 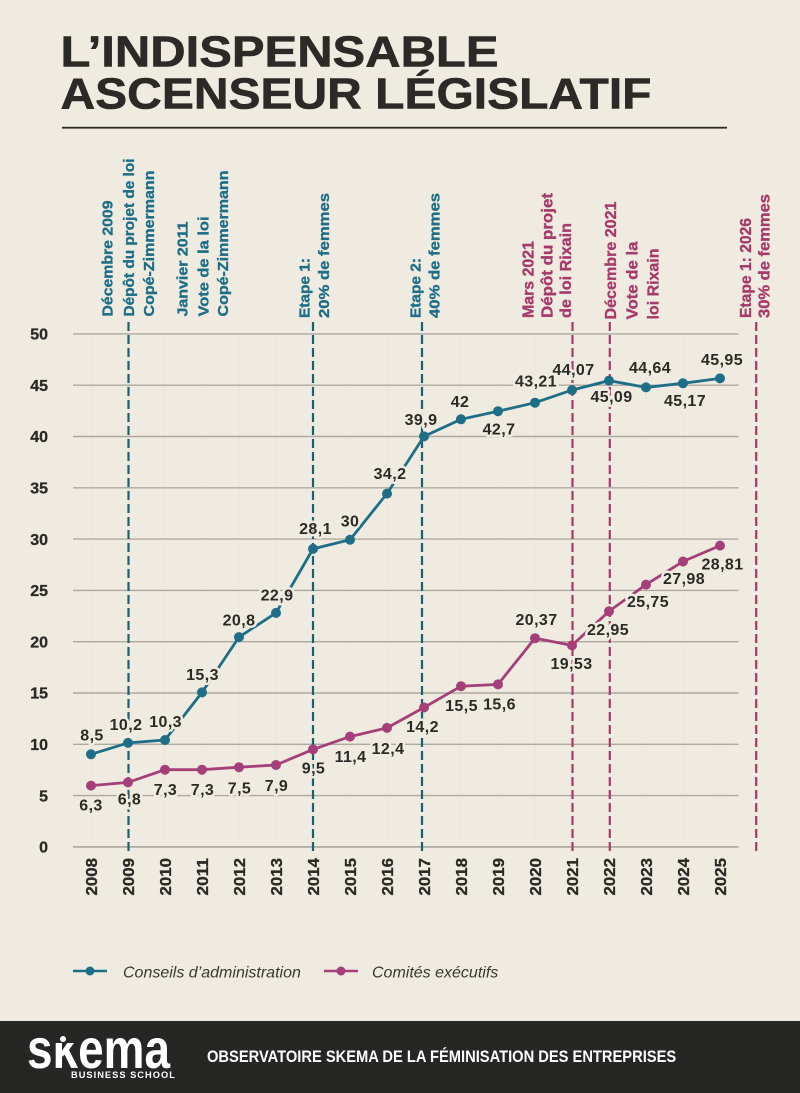 I want to click on svg-text: 2024, so click(x=684, y=877).